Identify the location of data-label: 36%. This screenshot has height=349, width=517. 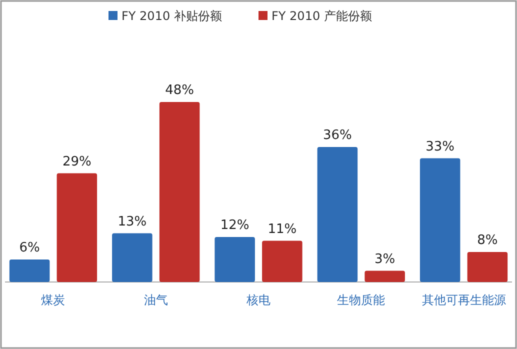
(337, 135).